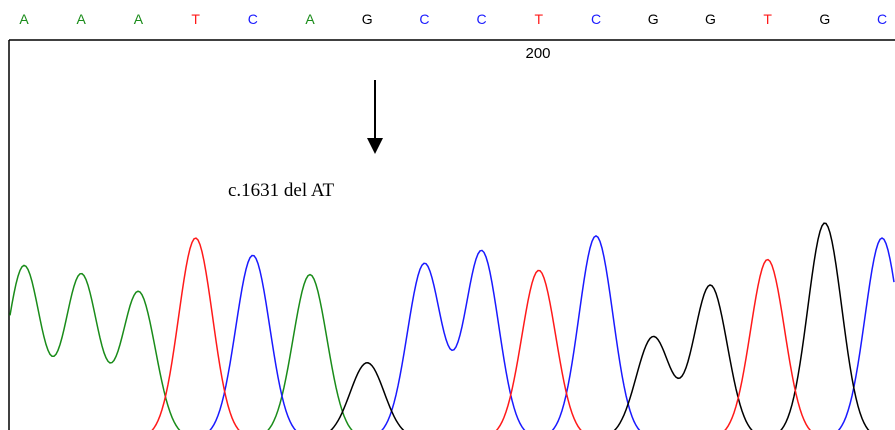  Describe the element at coordinates (139, 19) in the screenshot. I see `base-call-3: A` at that location.